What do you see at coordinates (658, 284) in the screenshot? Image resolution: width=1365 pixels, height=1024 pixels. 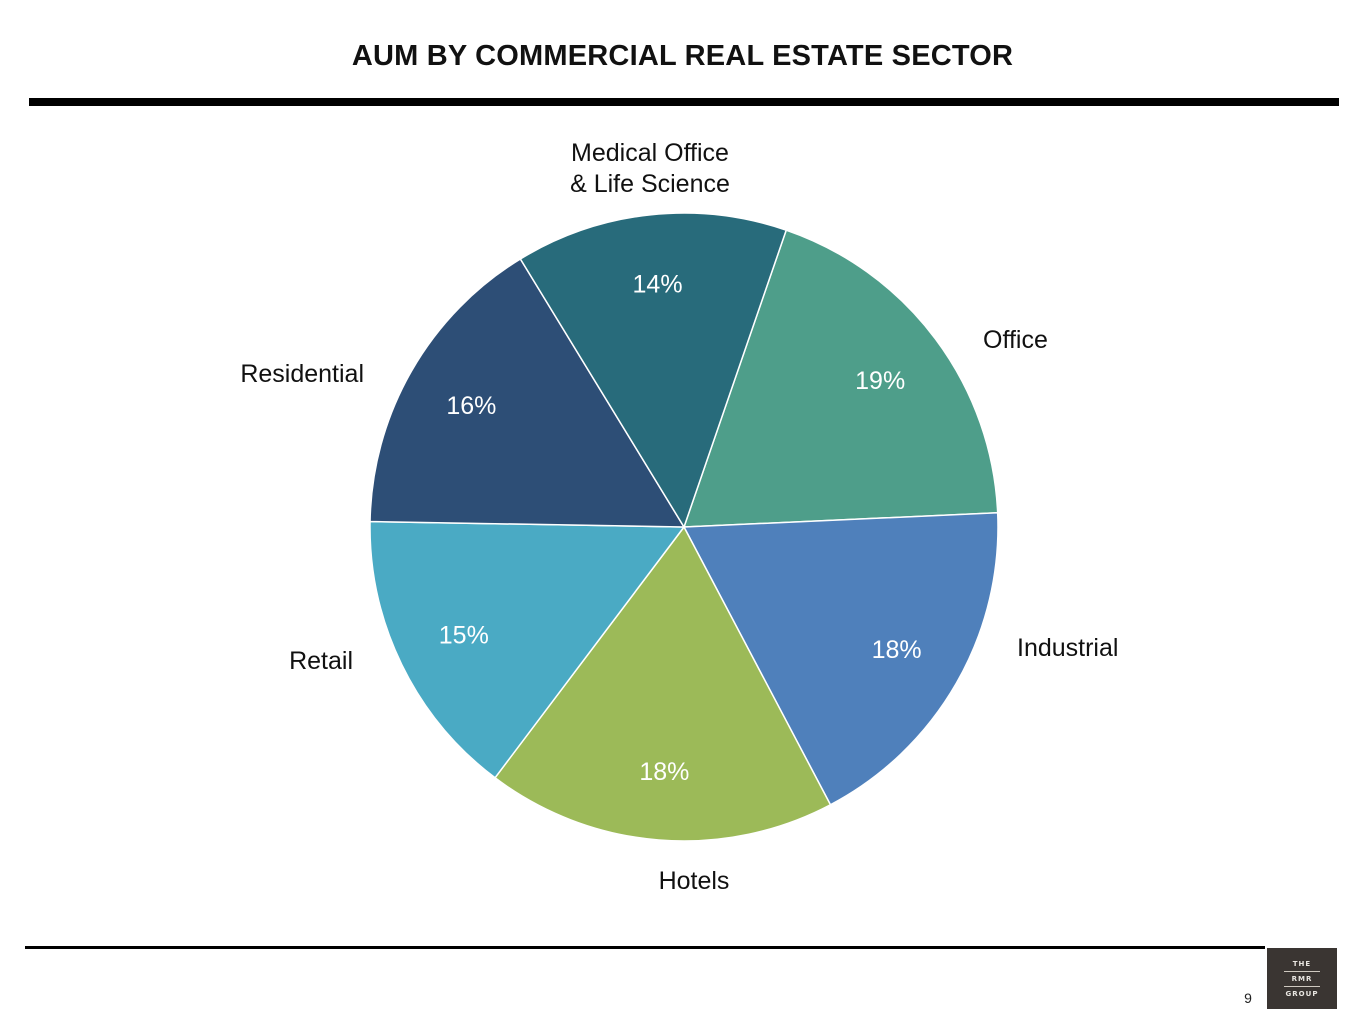 I see `pie-value-label-medical: 14%` at bounding box center [658, 284].